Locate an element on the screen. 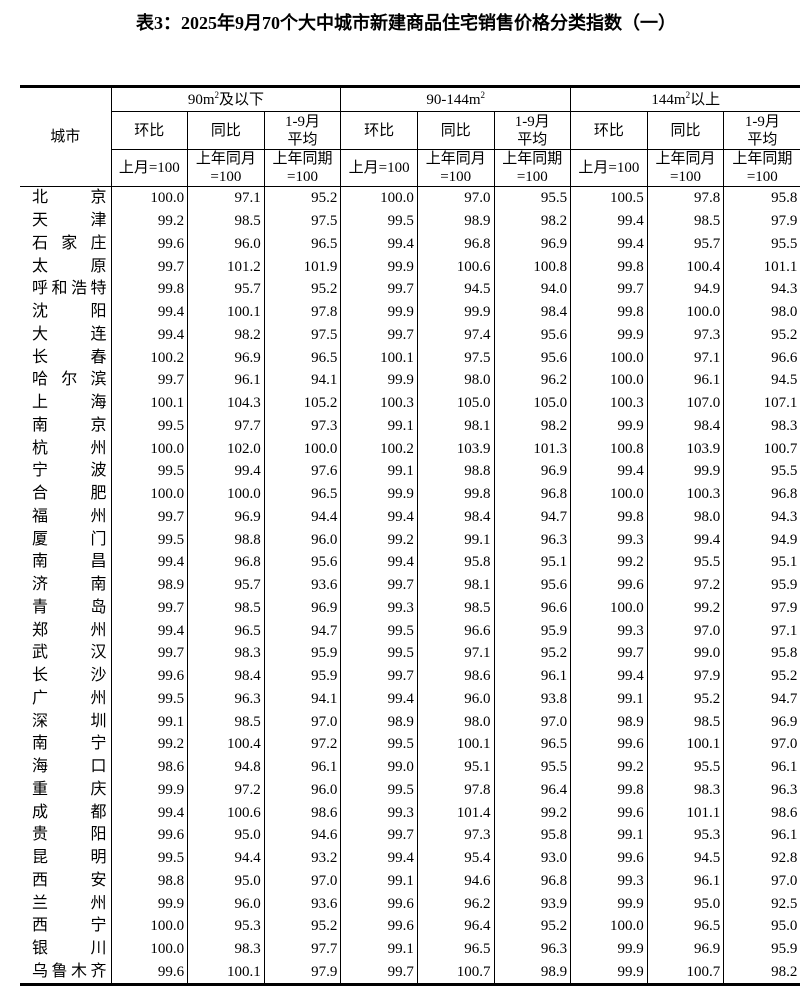 The height and width of the screenshot is (993, 812). table-row: 深圳 99.1 98.5 97.0 98.9 98.0 97.0 98.9 98.5 96.9 is located at coordinates (410, 721).